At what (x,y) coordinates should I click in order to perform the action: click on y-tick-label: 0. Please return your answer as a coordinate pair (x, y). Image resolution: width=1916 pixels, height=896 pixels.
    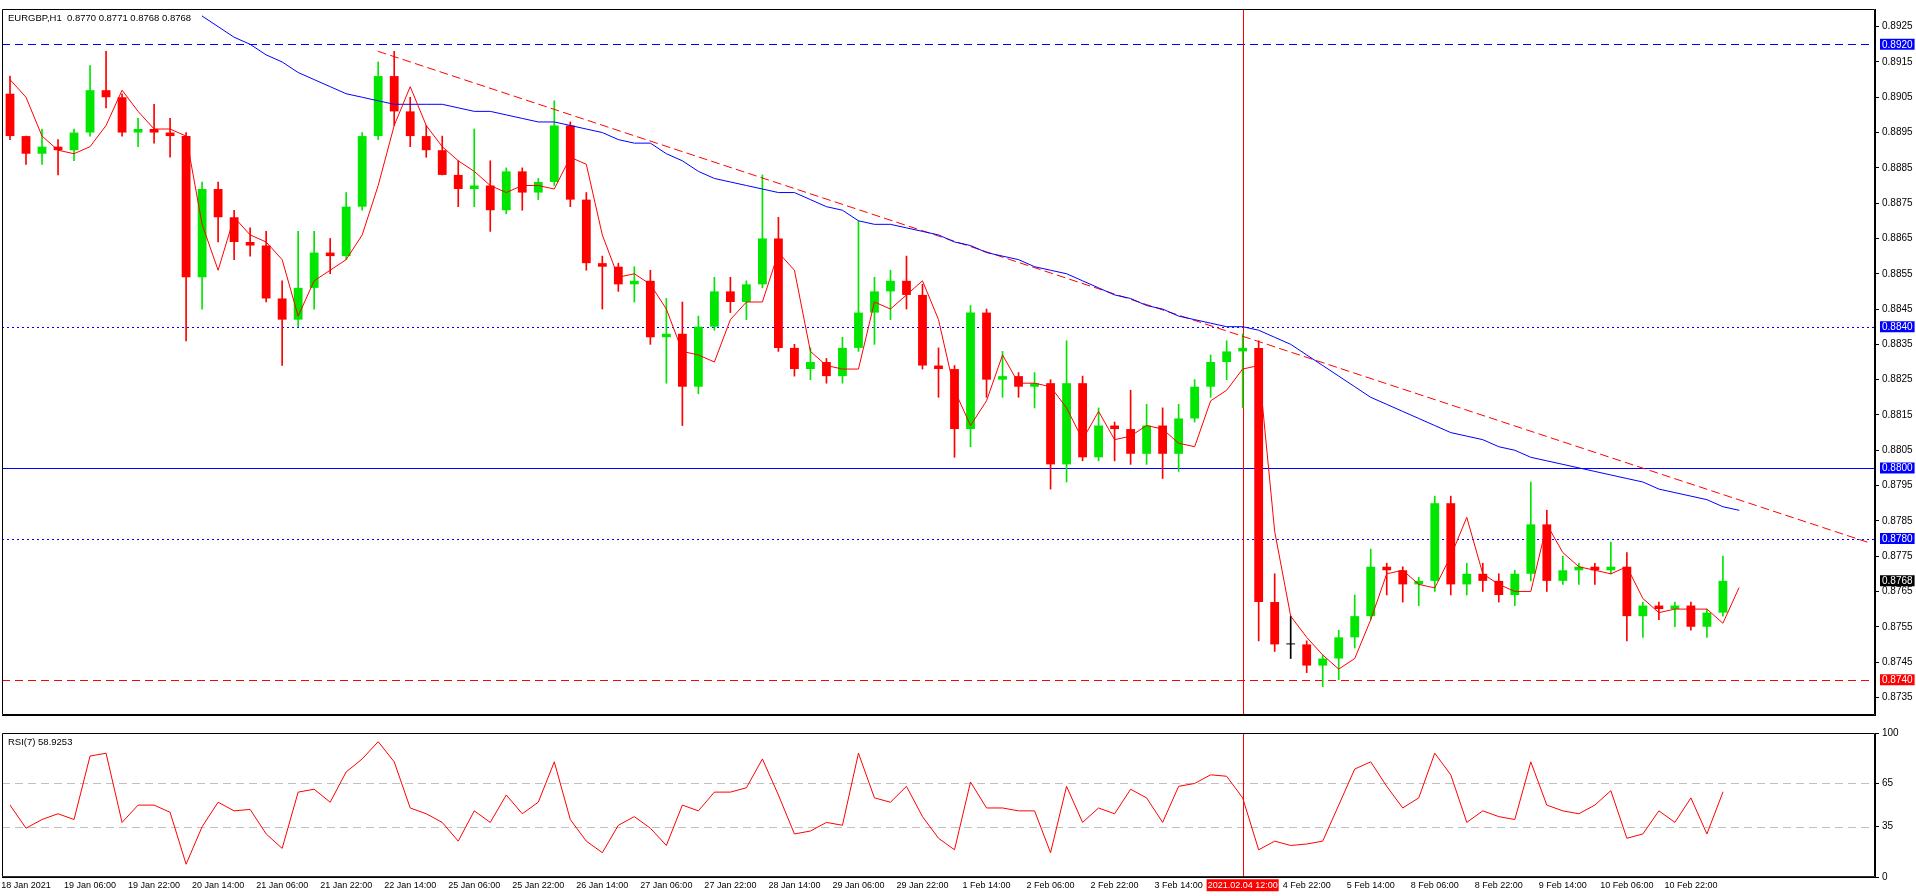
    Looking at the image, I should click on (1885, 876).